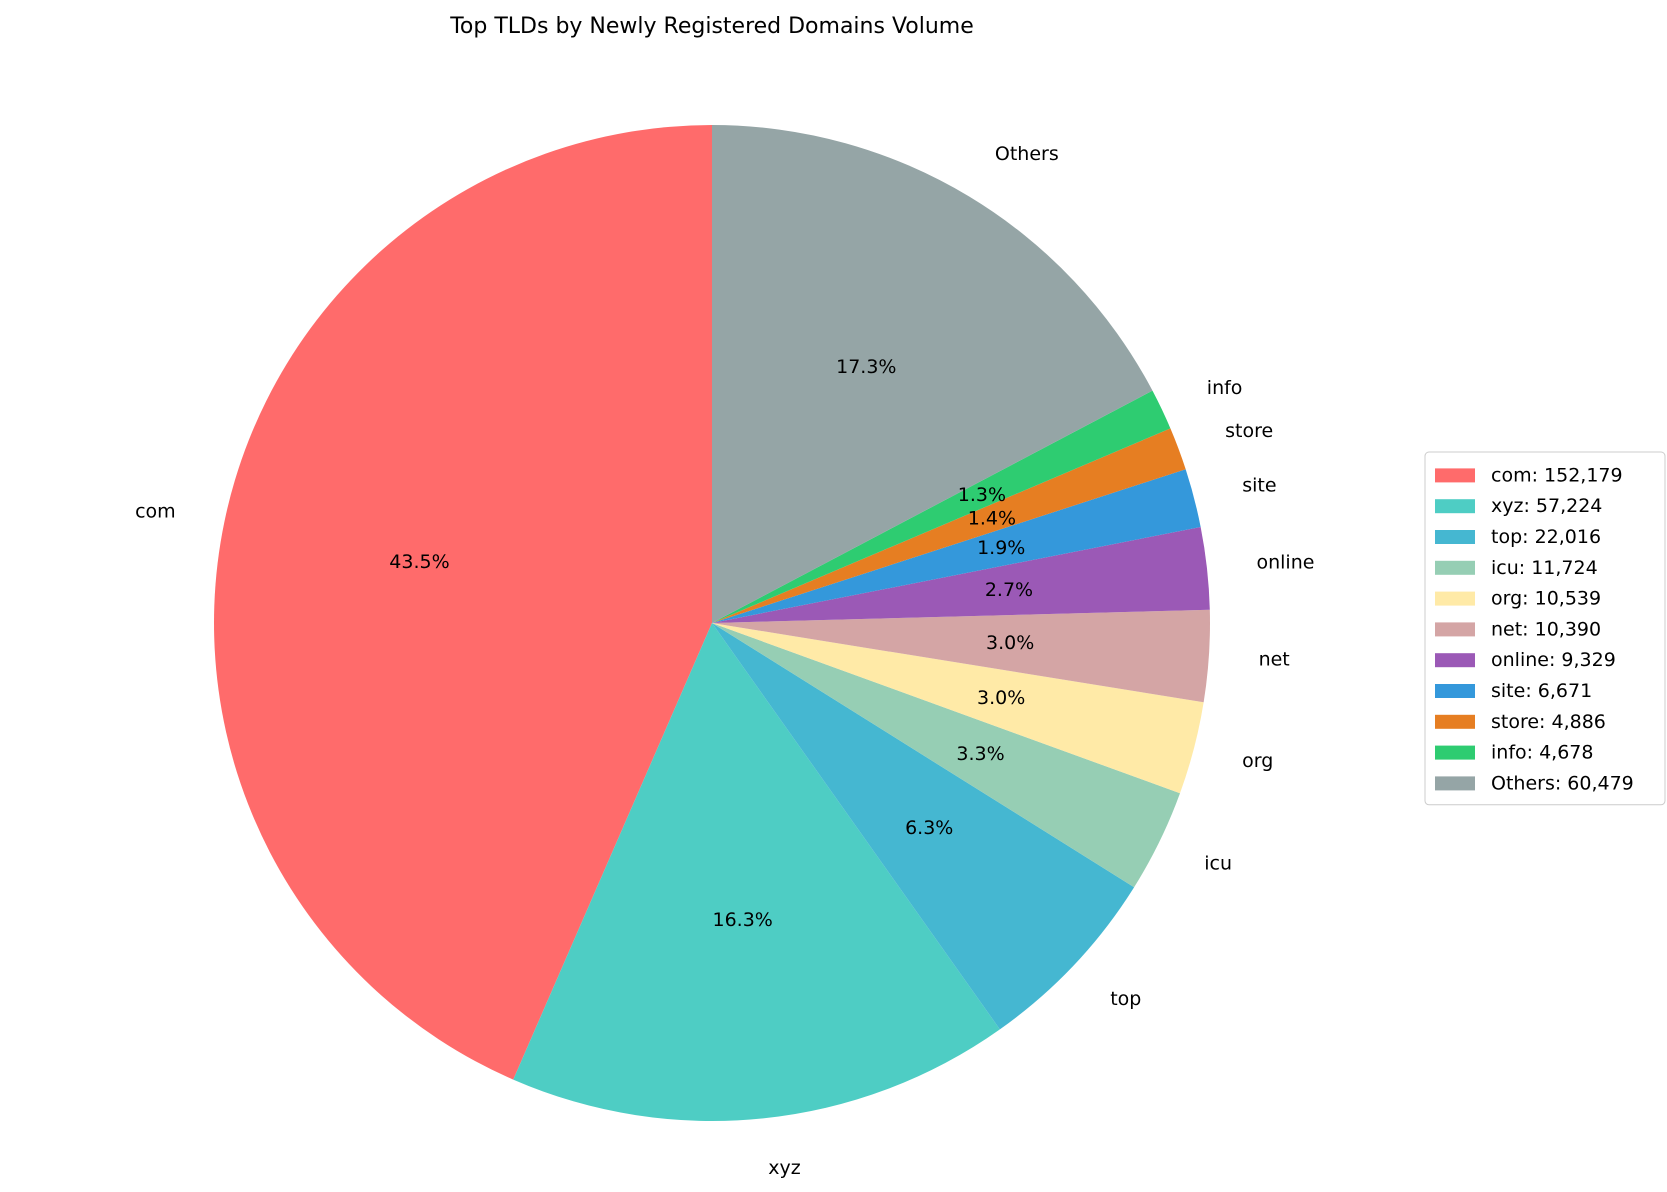 The width and height of the screenshot is (1667, 1192). What do you see at coordinates (1546, 537) in the screenshot?
I see `legend-entry-top: top: 22,016` at bounding box center [1546, 537].